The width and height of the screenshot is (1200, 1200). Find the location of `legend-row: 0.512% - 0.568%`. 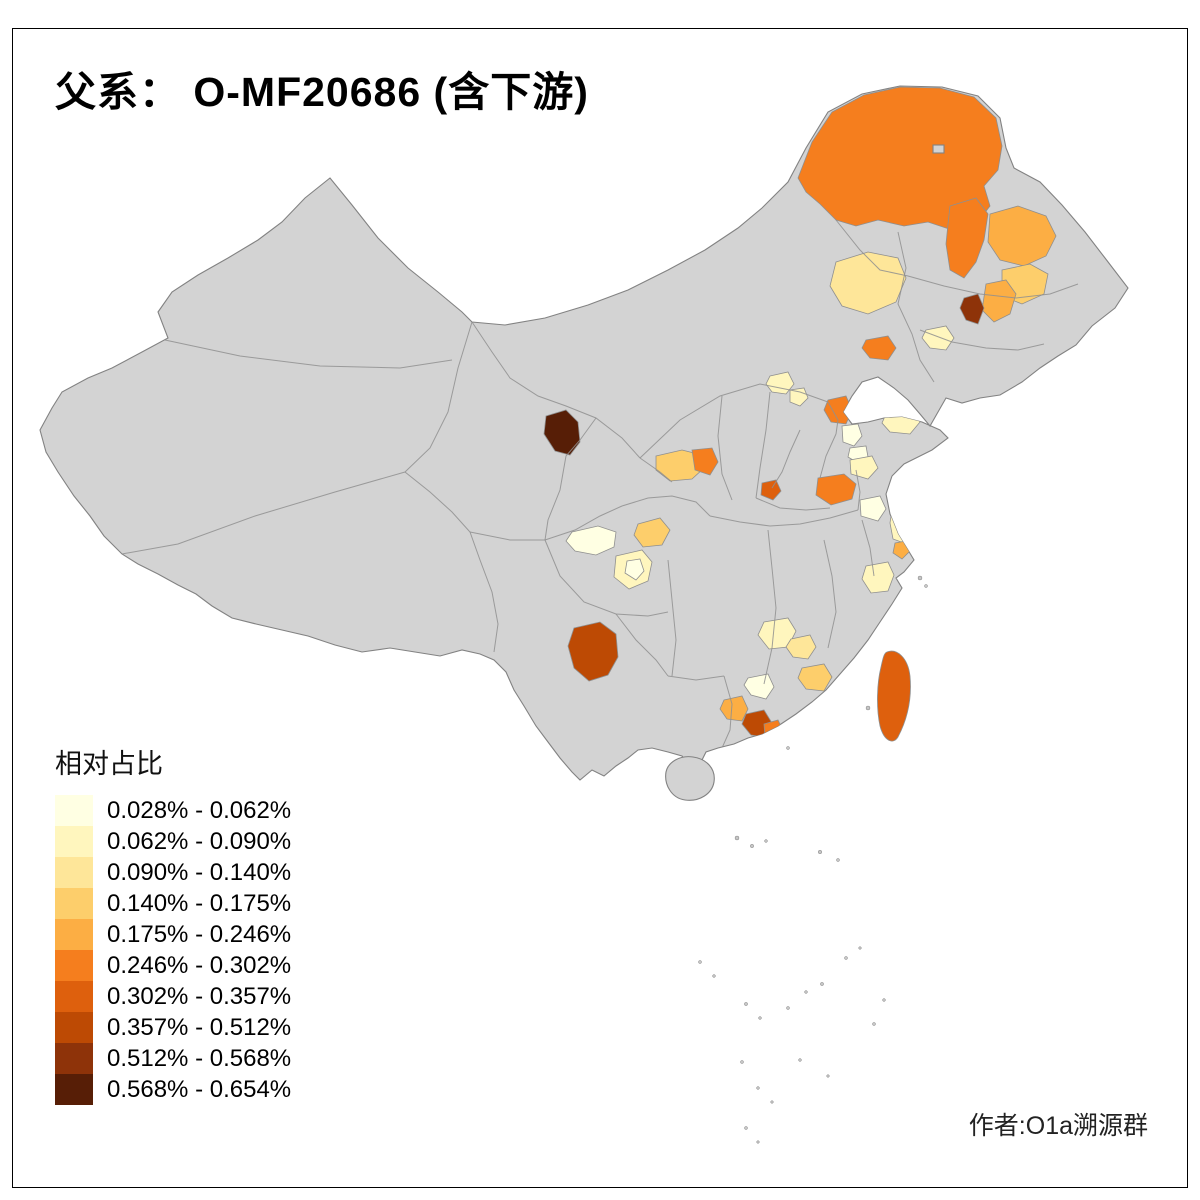

legend-row: 0.512% - 0.568% is located at coordinates (173, 1058).